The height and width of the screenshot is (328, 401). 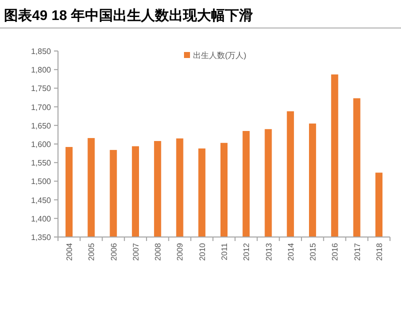 What do you see at coordinates (41, 70) in the screenshot?
I see `y-tick-label: 1,800` at bounding box center [41, 70].